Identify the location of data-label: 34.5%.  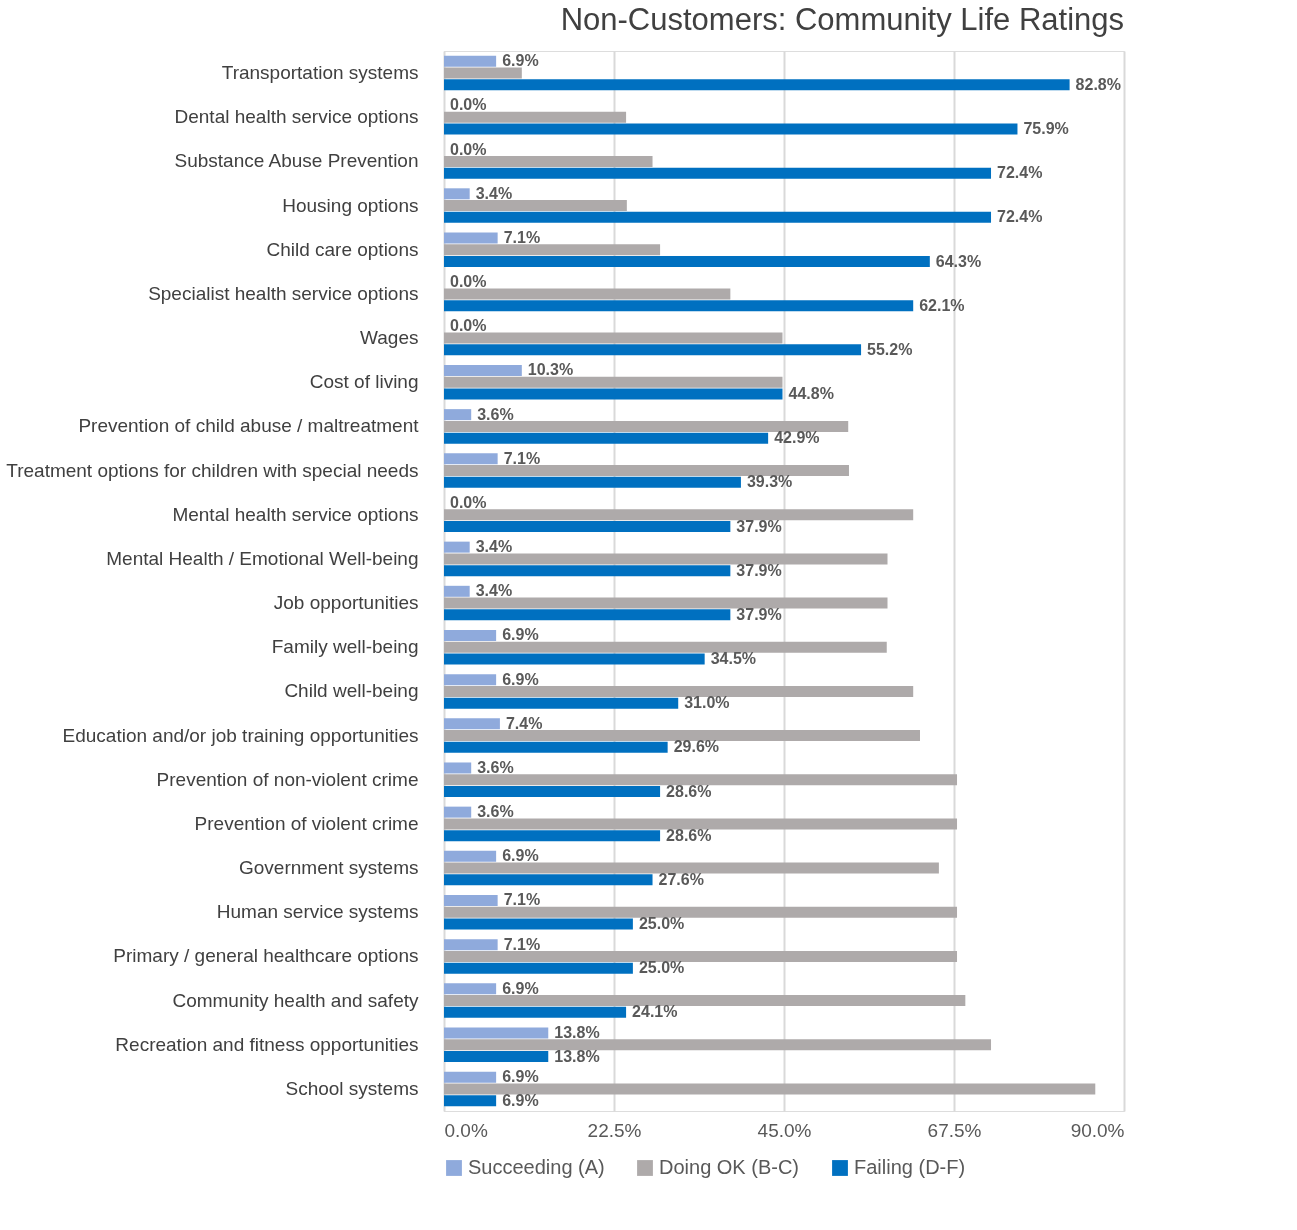
(733, 659).